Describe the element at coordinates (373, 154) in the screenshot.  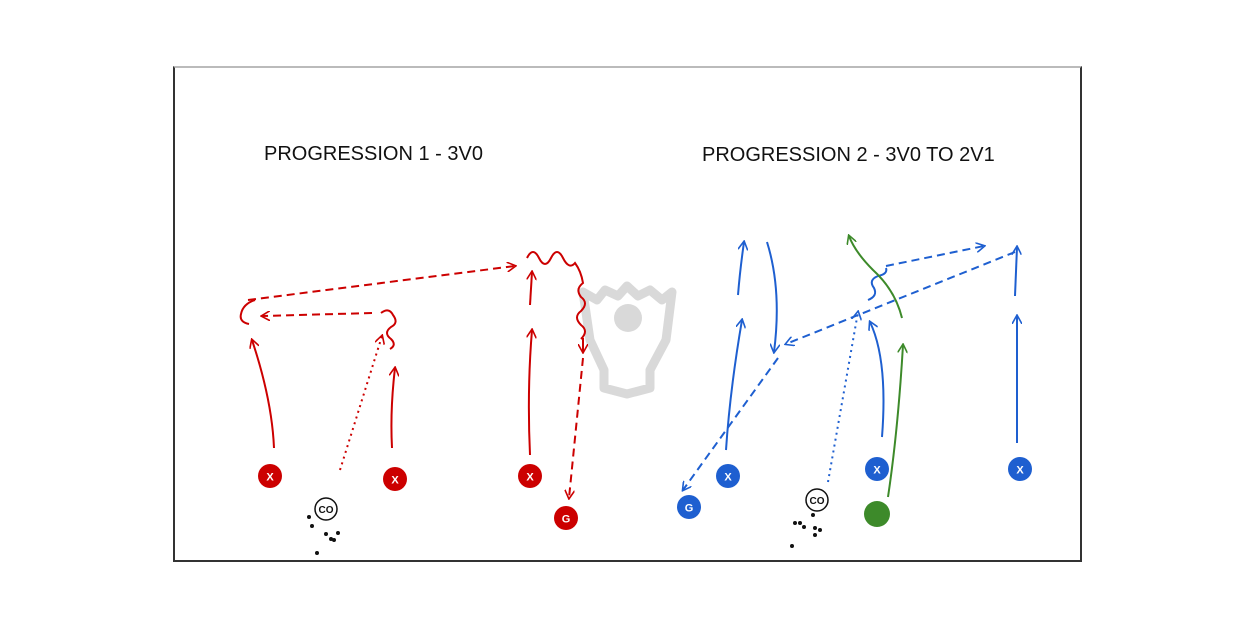
I see `progression-1-title: PROGRESSION 1 - 3V0` at that location.